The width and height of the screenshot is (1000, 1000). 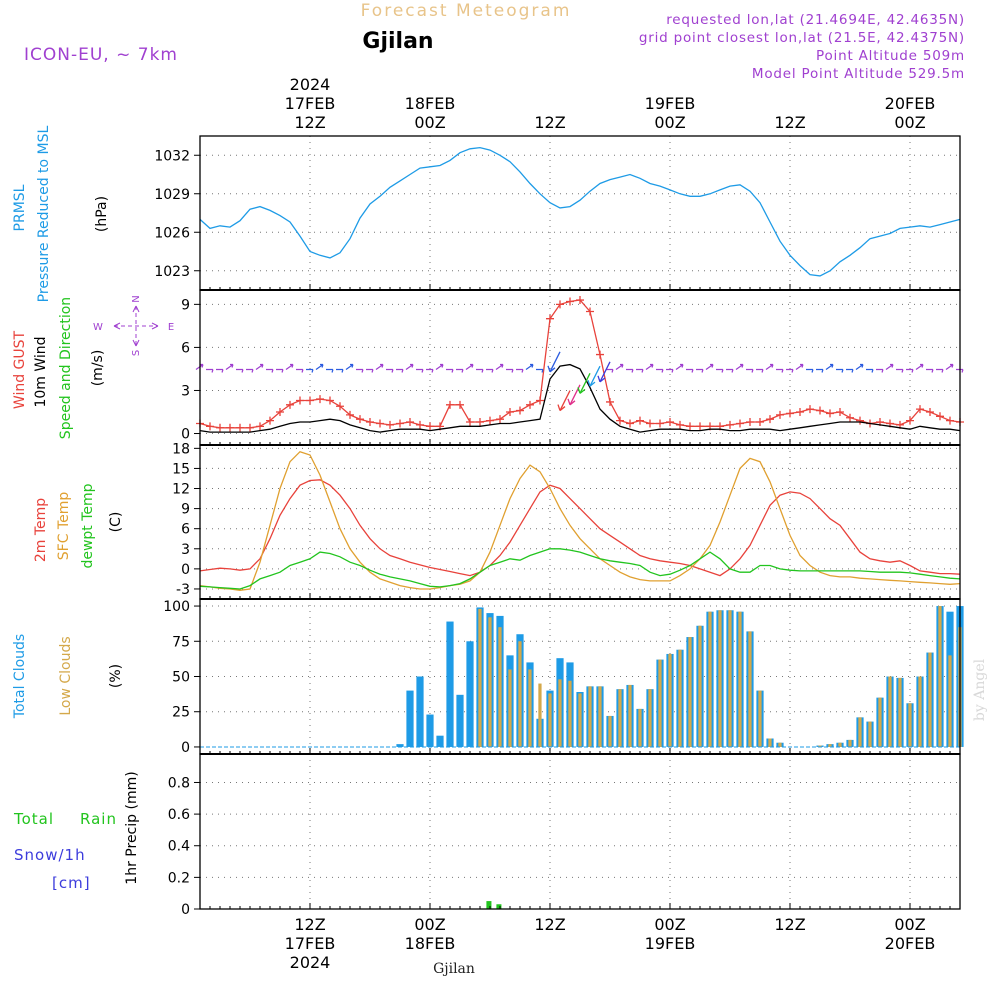 I want to click on y-tick-label: 25, so click(x=181, y=713).